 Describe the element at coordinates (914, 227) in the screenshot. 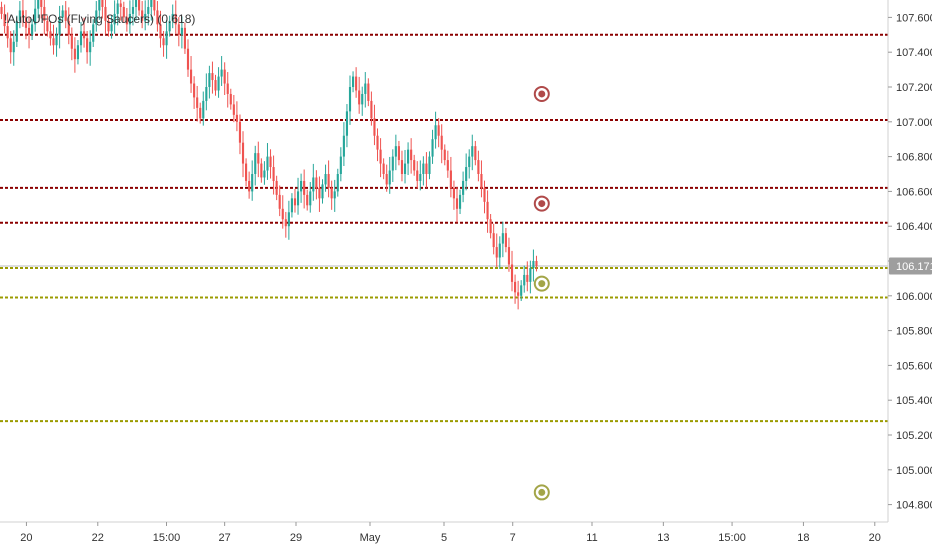

I see `y-tick-label: 106.400` at that location.